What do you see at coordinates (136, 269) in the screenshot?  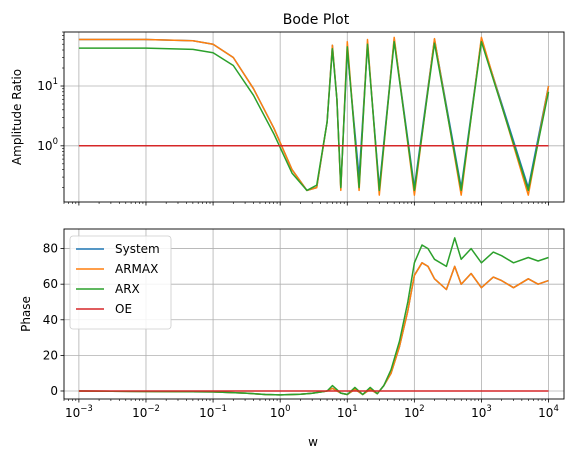 I see `legend-label-armax: ARMAX` at bounding box center [136, 269].